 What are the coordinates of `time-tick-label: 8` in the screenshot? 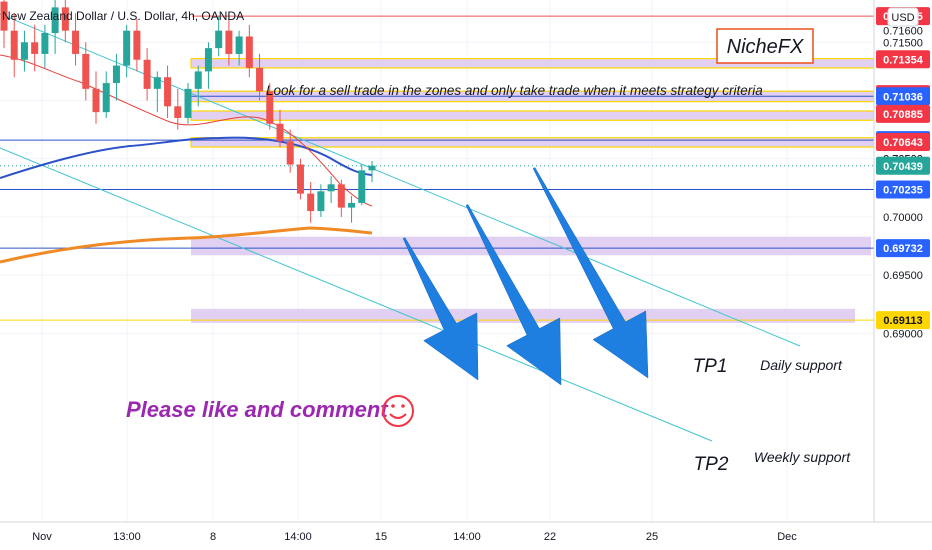 It's located at (213, 537).